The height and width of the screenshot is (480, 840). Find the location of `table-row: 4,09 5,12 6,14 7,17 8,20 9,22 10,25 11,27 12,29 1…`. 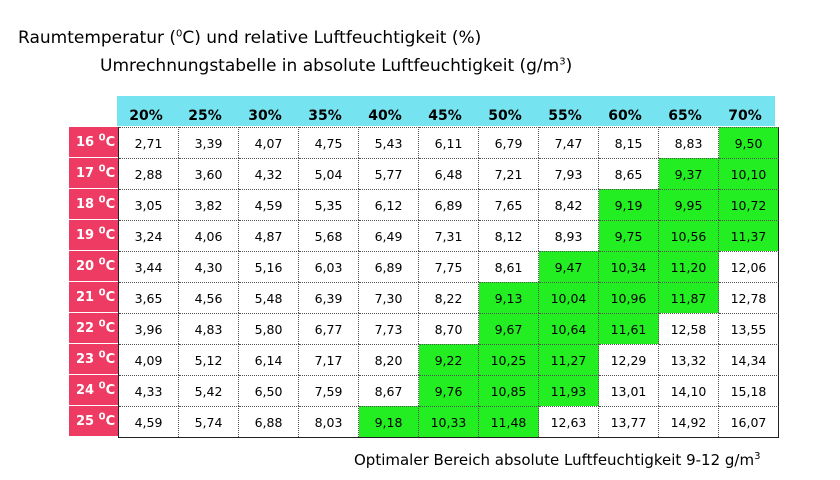

table-row: 4,09 5,12 6,14 7,17 8,20 9,22 10,25 11,27 12,29 1… is located at coordinates (449, 359).